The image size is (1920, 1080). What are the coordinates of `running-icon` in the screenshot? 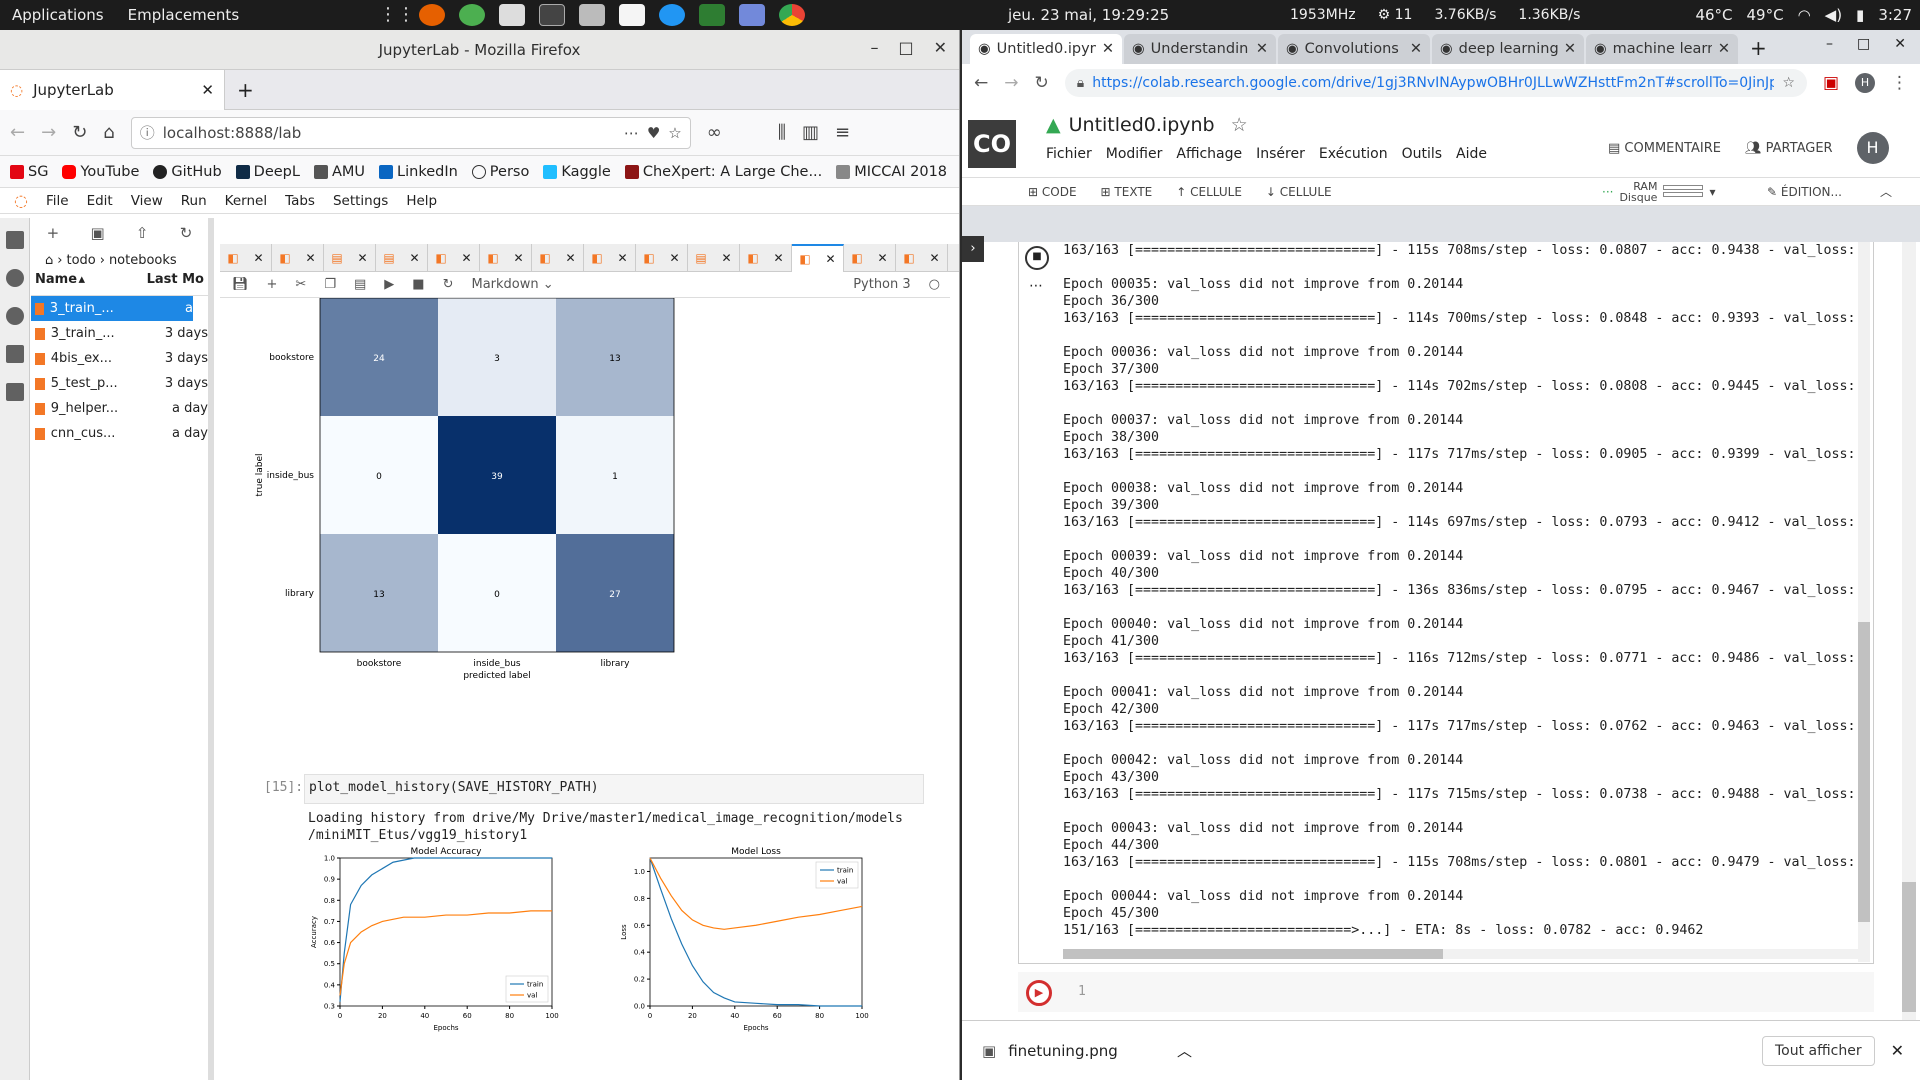 It's located at (15, 278).